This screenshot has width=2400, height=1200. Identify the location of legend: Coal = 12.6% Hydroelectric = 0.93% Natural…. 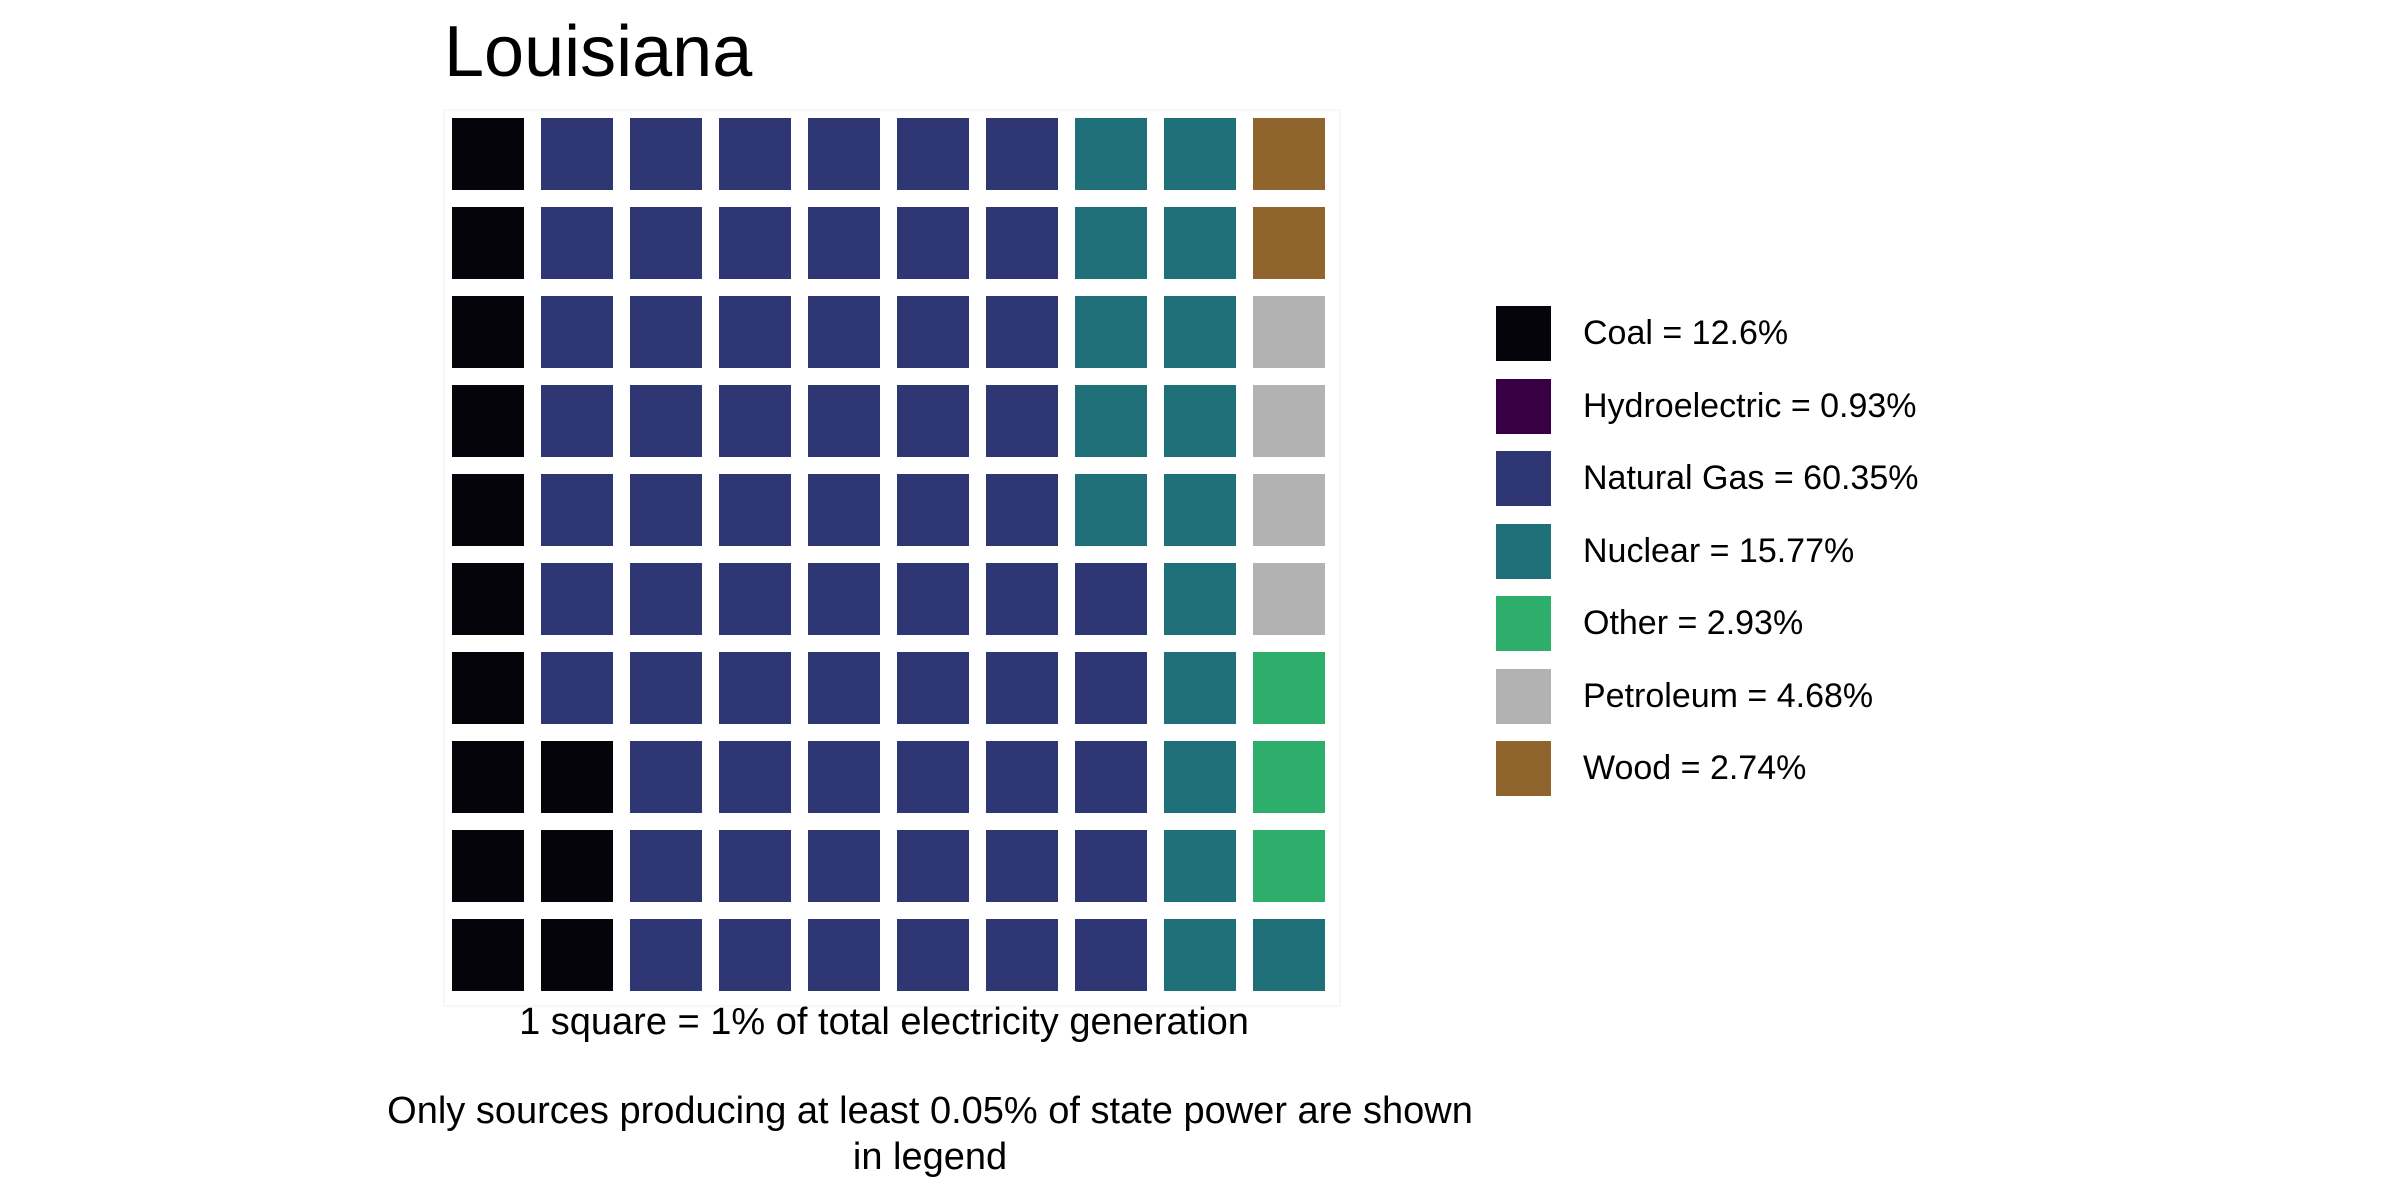
(1707, 560).